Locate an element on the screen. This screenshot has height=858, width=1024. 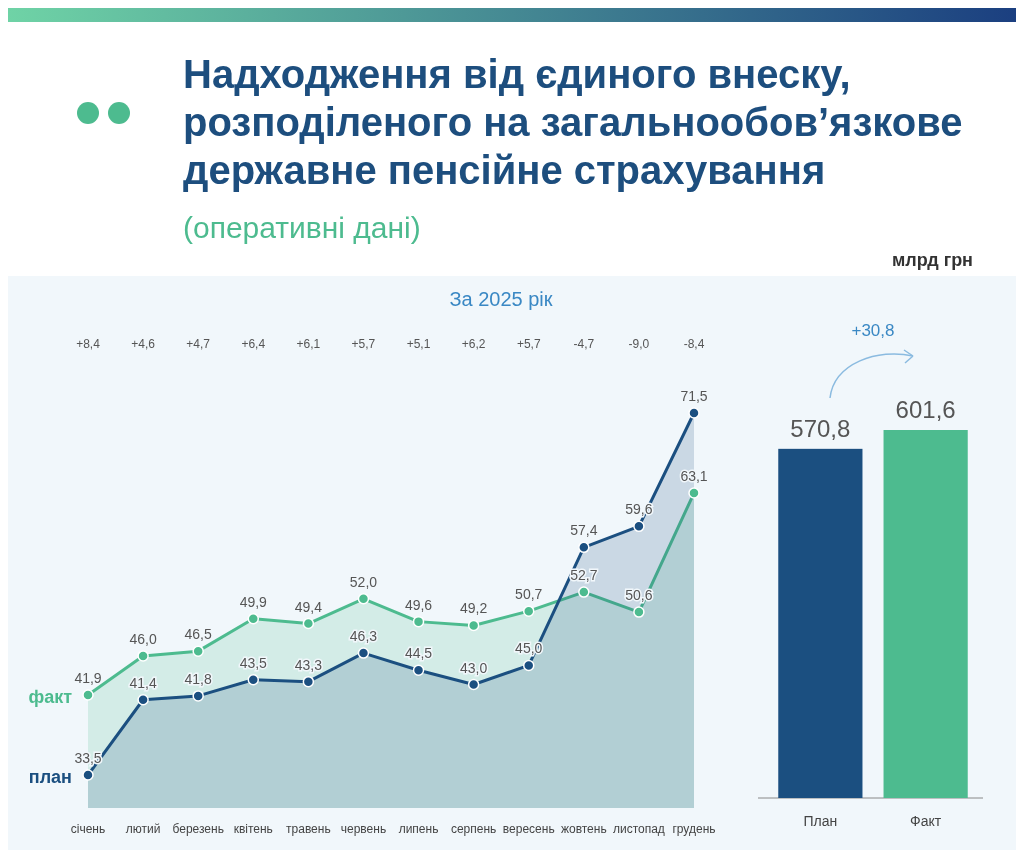
text: +30,8 is located at coordinates (873, 330).